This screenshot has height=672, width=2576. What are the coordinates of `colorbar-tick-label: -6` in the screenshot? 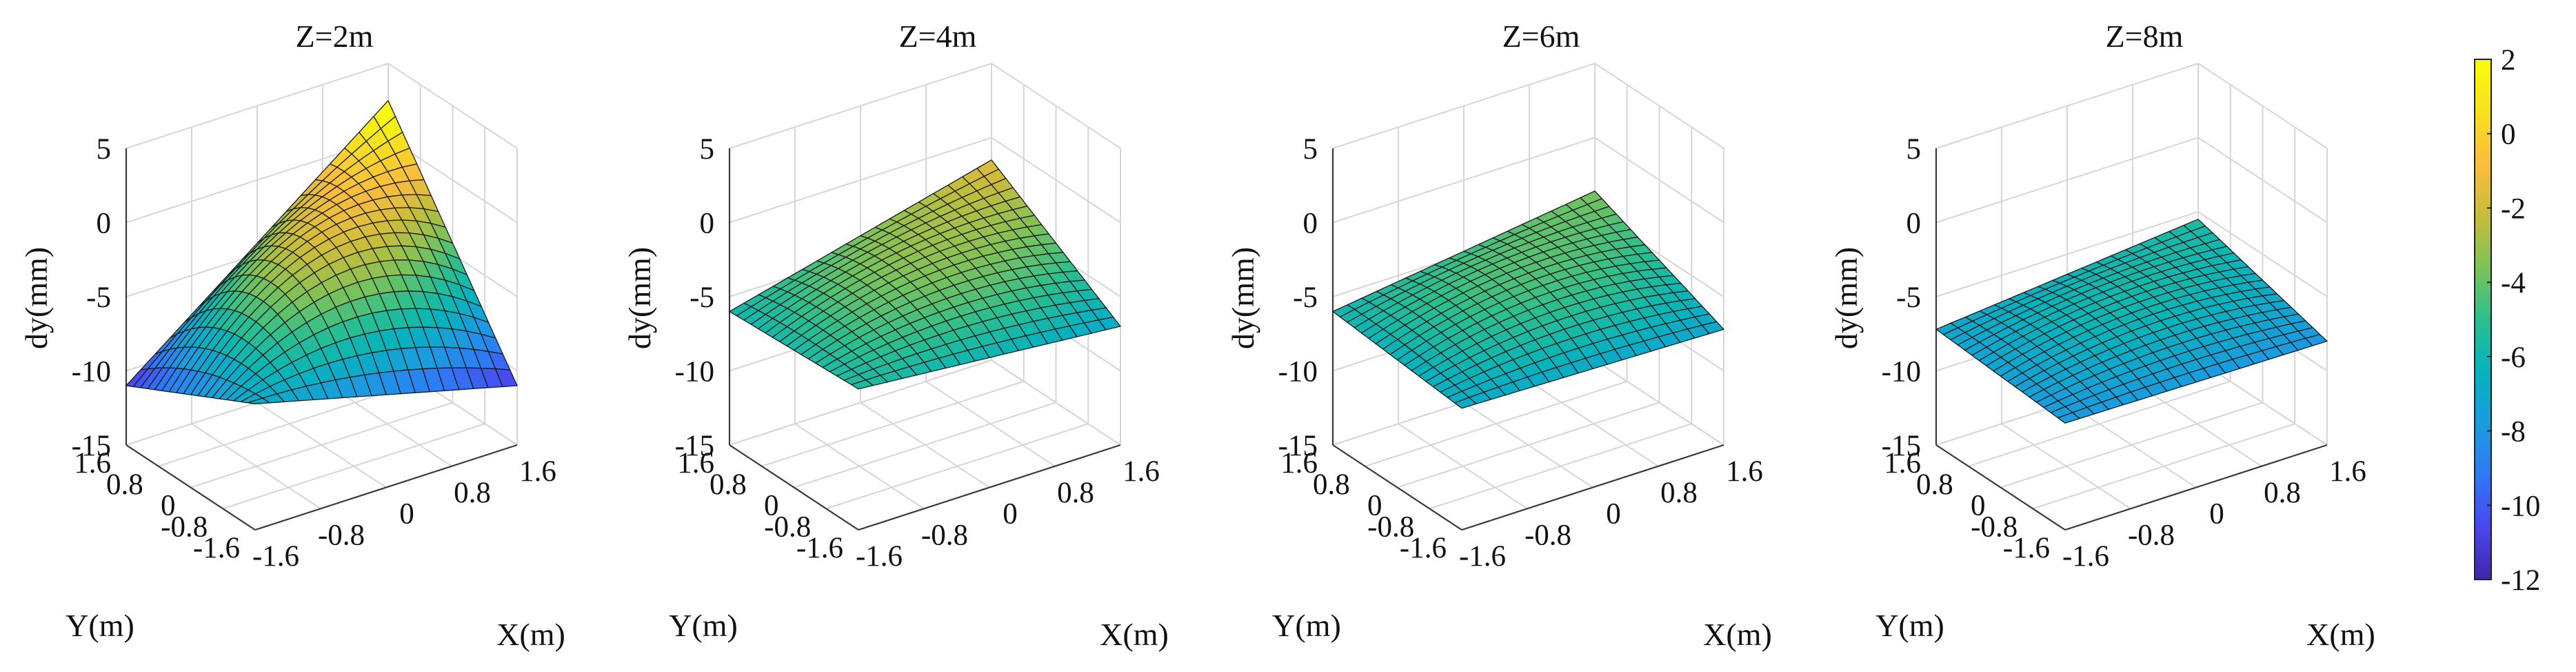 It's located at (2513, 358).